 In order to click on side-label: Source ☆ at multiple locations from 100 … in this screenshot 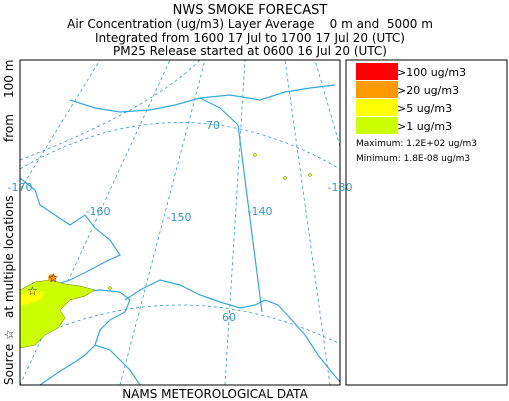, I will do `click(9, 222)`.